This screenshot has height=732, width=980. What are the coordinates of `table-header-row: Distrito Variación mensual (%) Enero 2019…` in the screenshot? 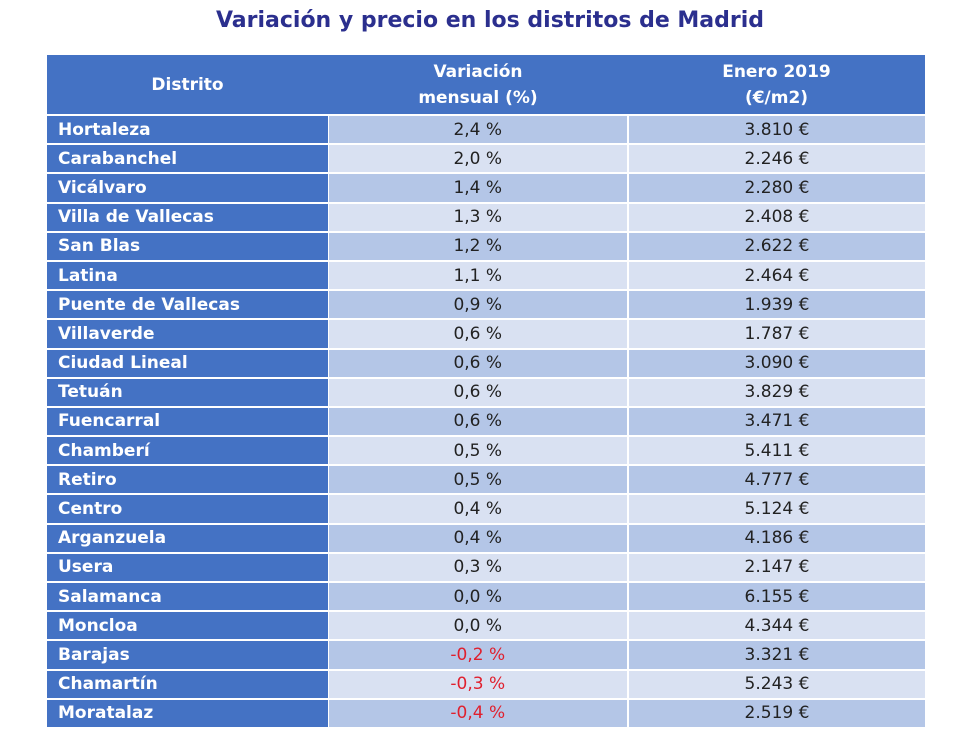 It's located at (486, 85).